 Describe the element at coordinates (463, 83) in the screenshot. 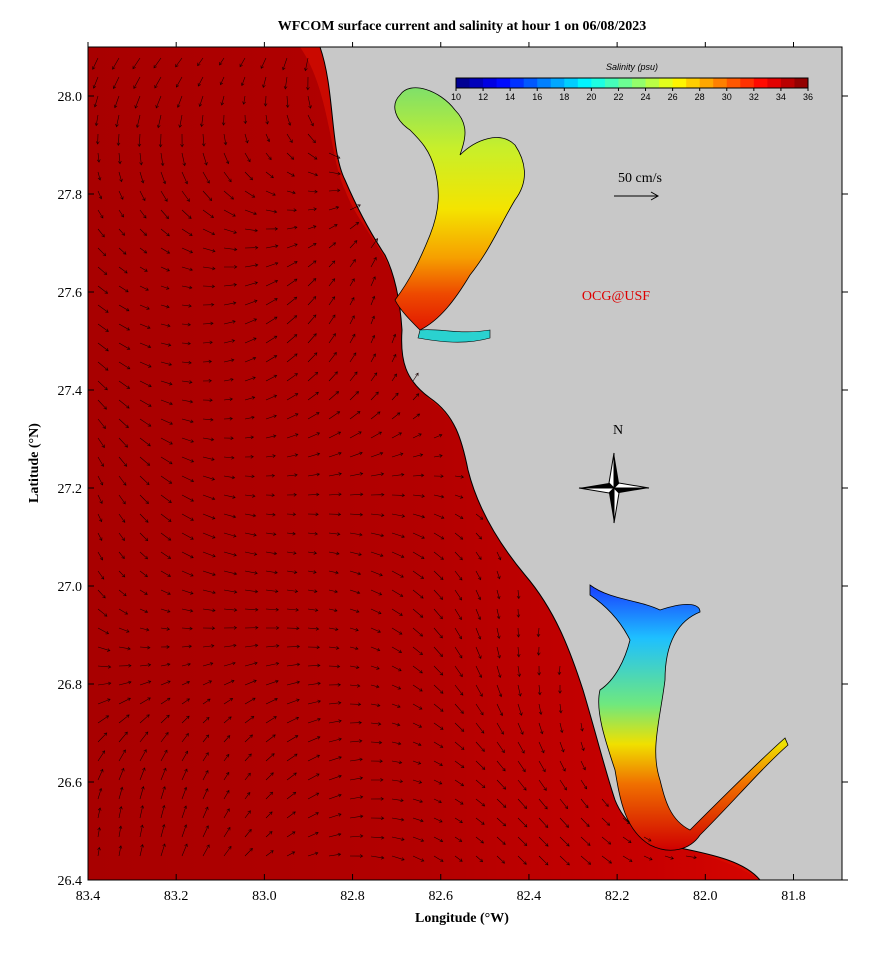

I see `colorbar-swatch` at that location.